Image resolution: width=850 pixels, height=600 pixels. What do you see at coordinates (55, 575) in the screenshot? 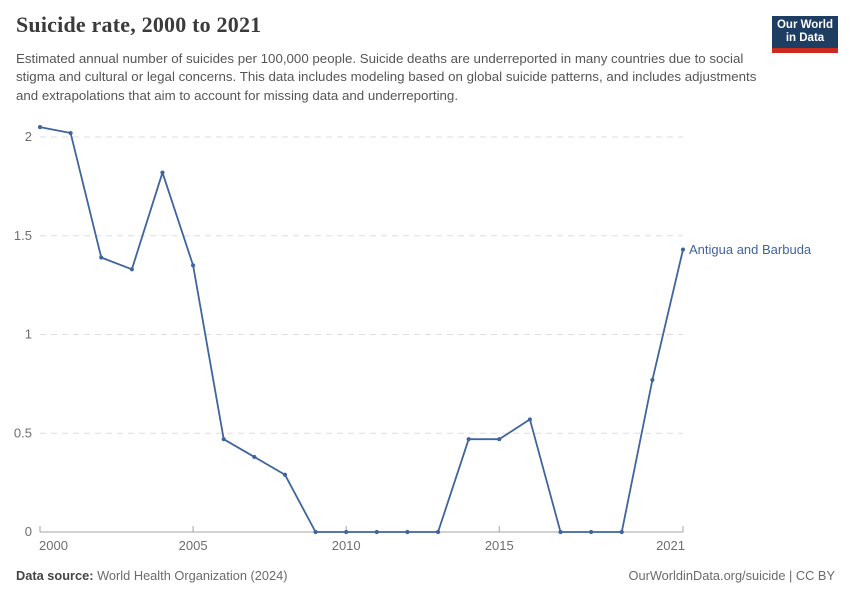
I see `data-source-label: Data source:` at bounding box center [55, 575].